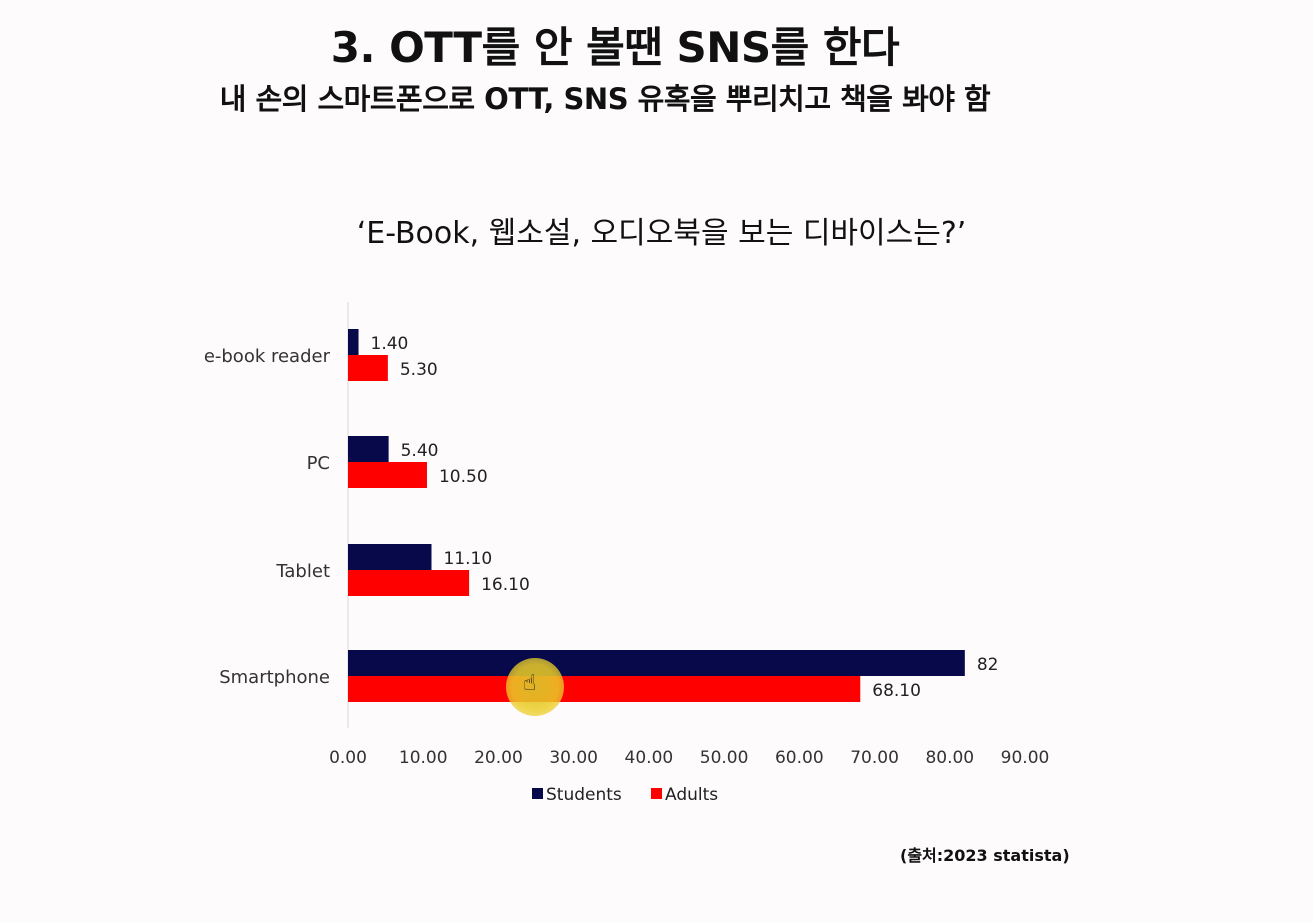 This screenshot has height=923, width=1313. I want to click on data-label: 5.40, so click(420, 451).